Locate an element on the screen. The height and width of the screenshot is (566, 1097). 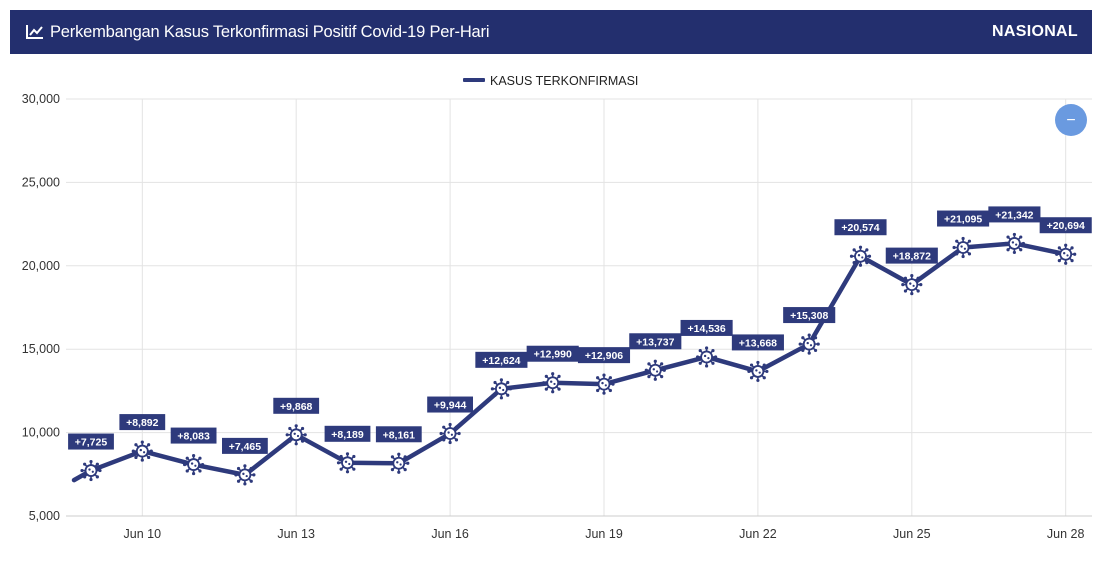
data-label: +15,308 is located at coordinates (809, 315).